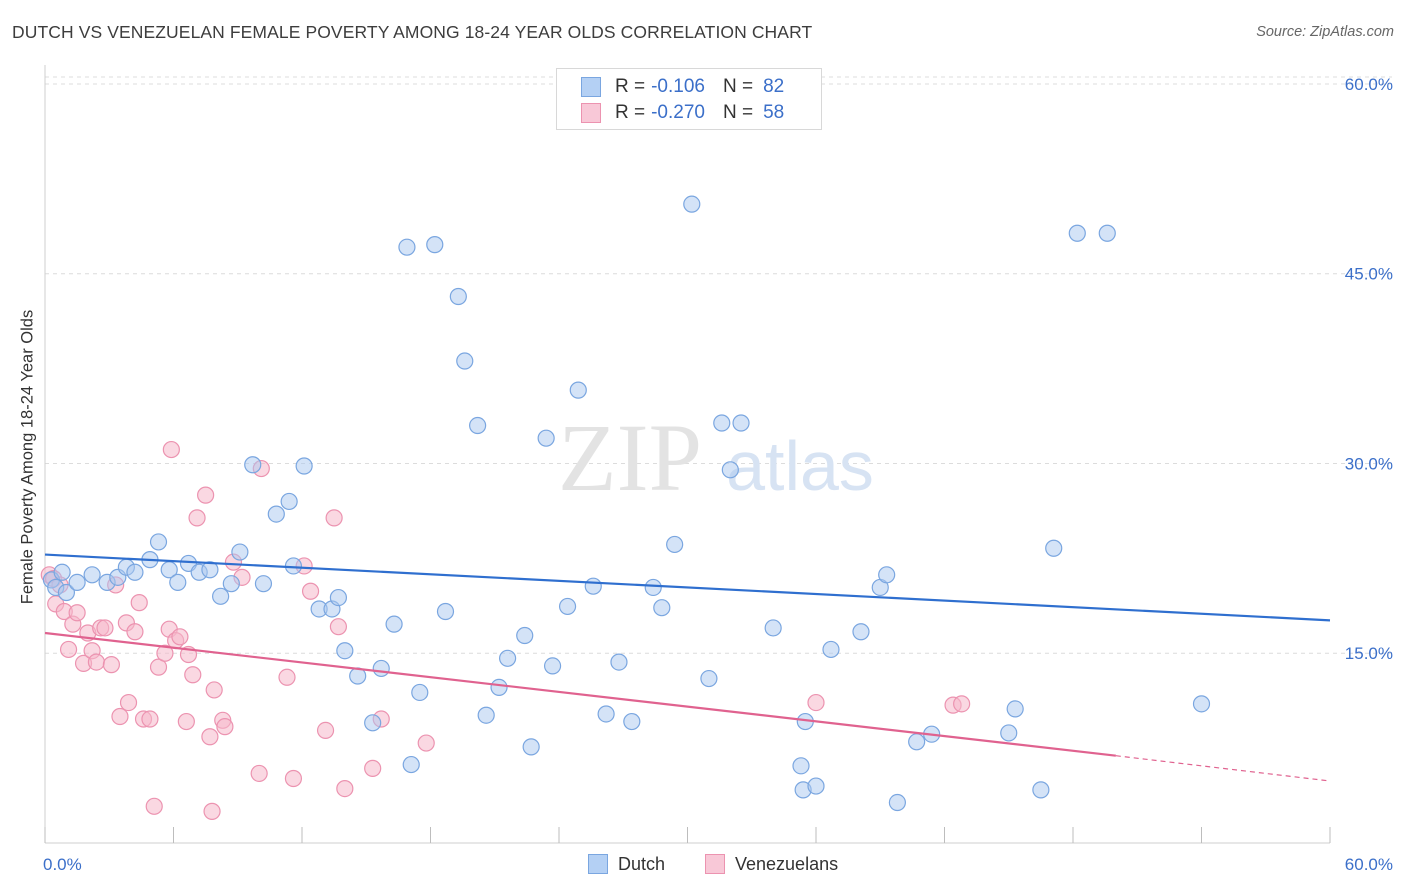 The image size is (1406, 892). What do you see at coordinates (642, 863) in the screenshot?
I see `dutch-legend-label: Dutch` at bounding box center [642, 863].